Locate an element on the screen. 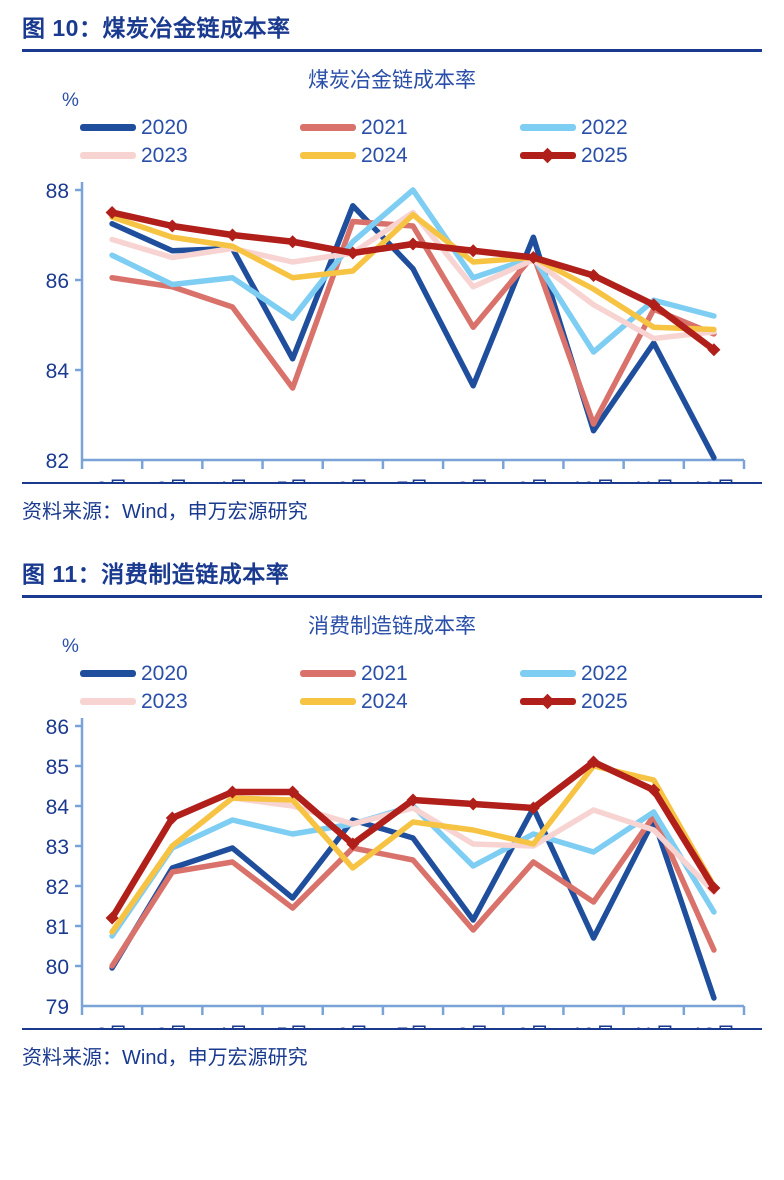 This screenshot has width=784, height=1180. figure-10-legend: 2020 2021 2022 2023 2024 2025 is located at coordinates (410, 142).